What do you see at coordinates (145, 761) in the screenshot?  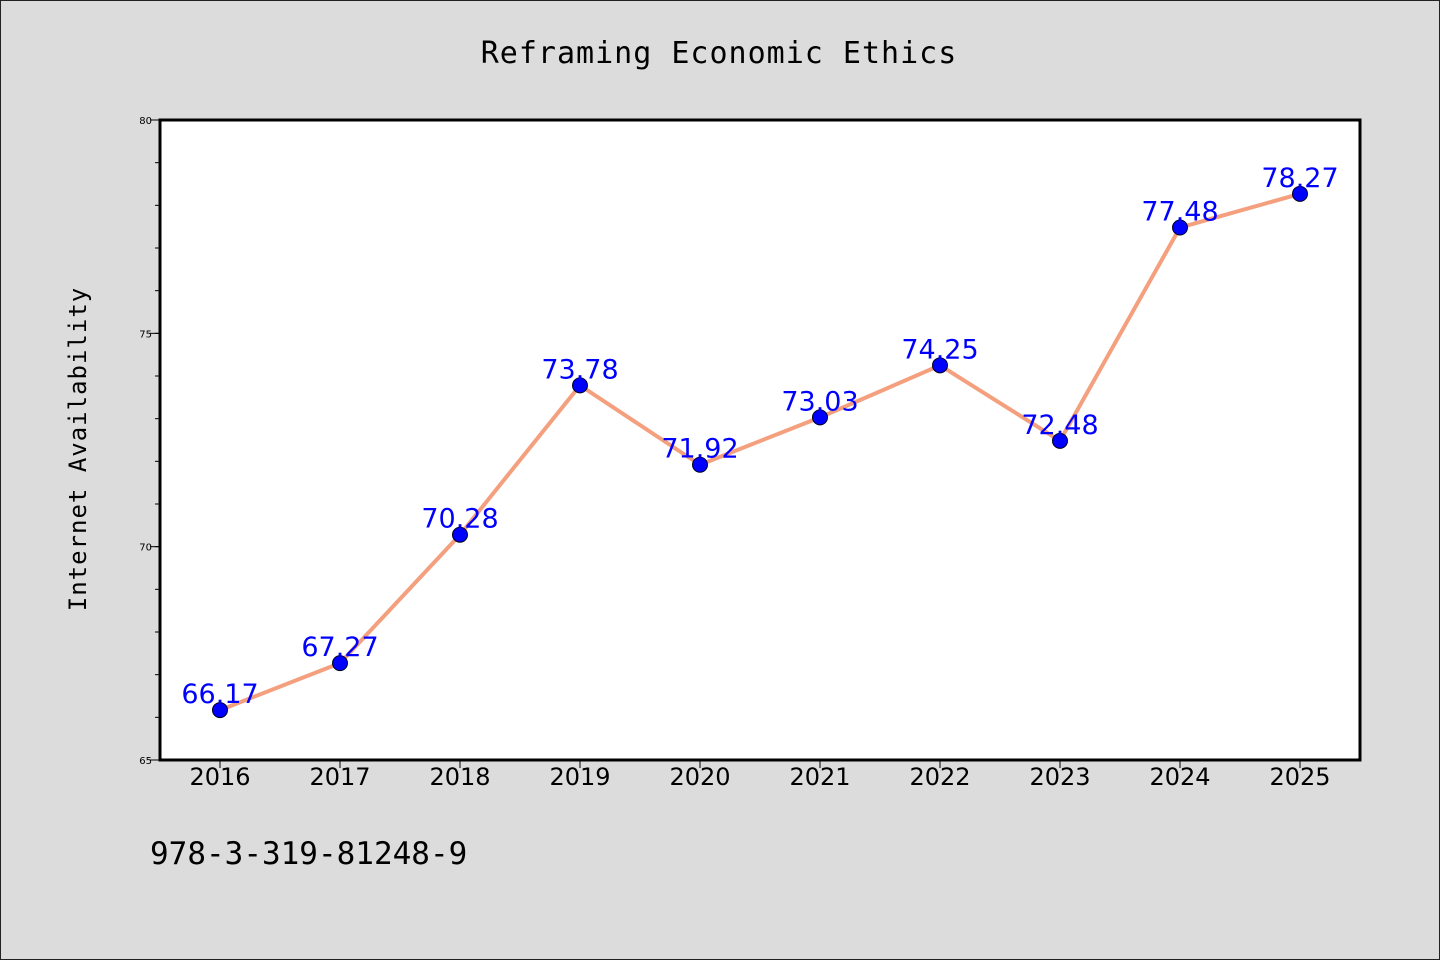 I see `y-tick-label: 65` at bounding box center [145, 761].